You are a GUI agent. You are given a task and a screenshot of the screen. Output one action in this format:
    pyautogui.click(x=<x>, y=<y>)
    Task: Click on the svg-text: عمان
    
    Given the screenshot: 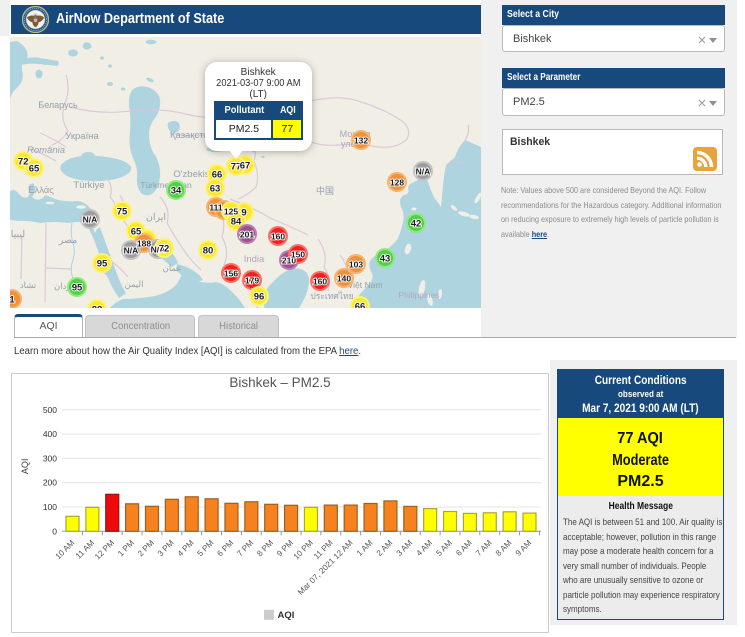 What is the action you would take?
    pyautogui.click(x=172, y=268)
    